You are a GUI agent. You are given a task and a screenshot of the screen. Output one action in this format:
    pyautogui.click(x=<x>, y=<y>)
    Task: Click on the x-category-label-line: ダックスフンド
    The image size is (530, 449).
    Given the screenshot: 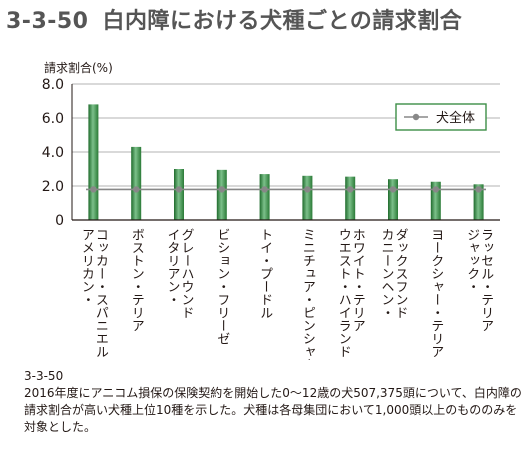 What is the action you would take?
    pyautogui.click(x=400, y=273)
    